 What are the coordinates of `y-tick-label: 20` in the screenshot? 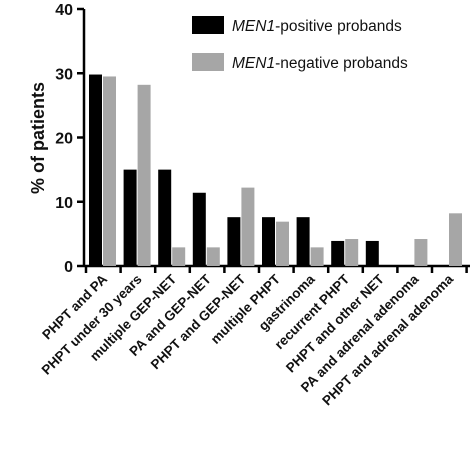 It's located at (64, 139).